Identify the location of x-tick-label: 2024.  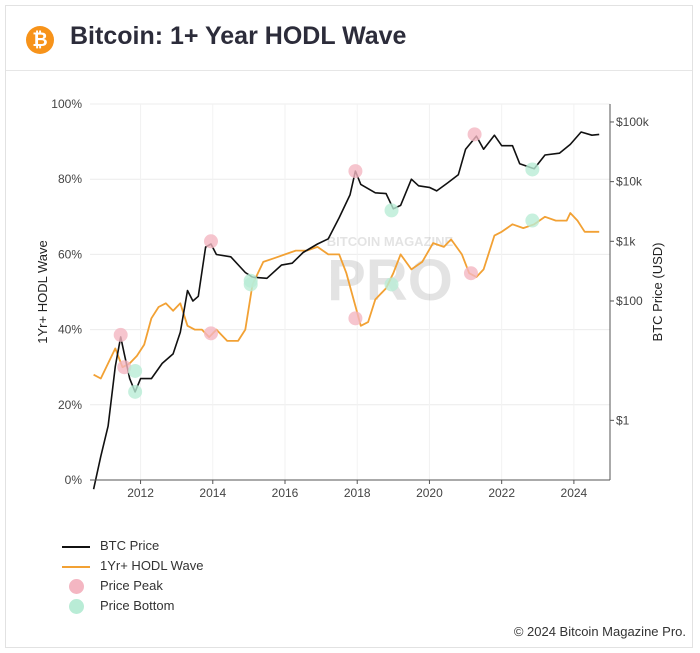
(574, 493).